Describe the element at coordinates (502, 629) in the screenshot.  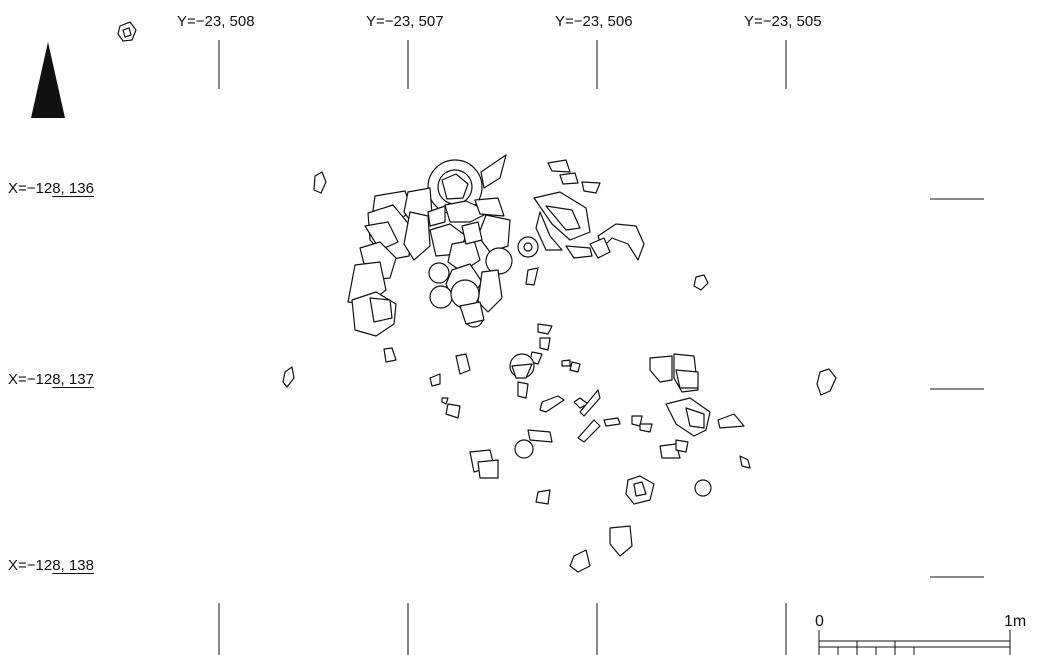
I see `grid-ticks-bottom` at that location.